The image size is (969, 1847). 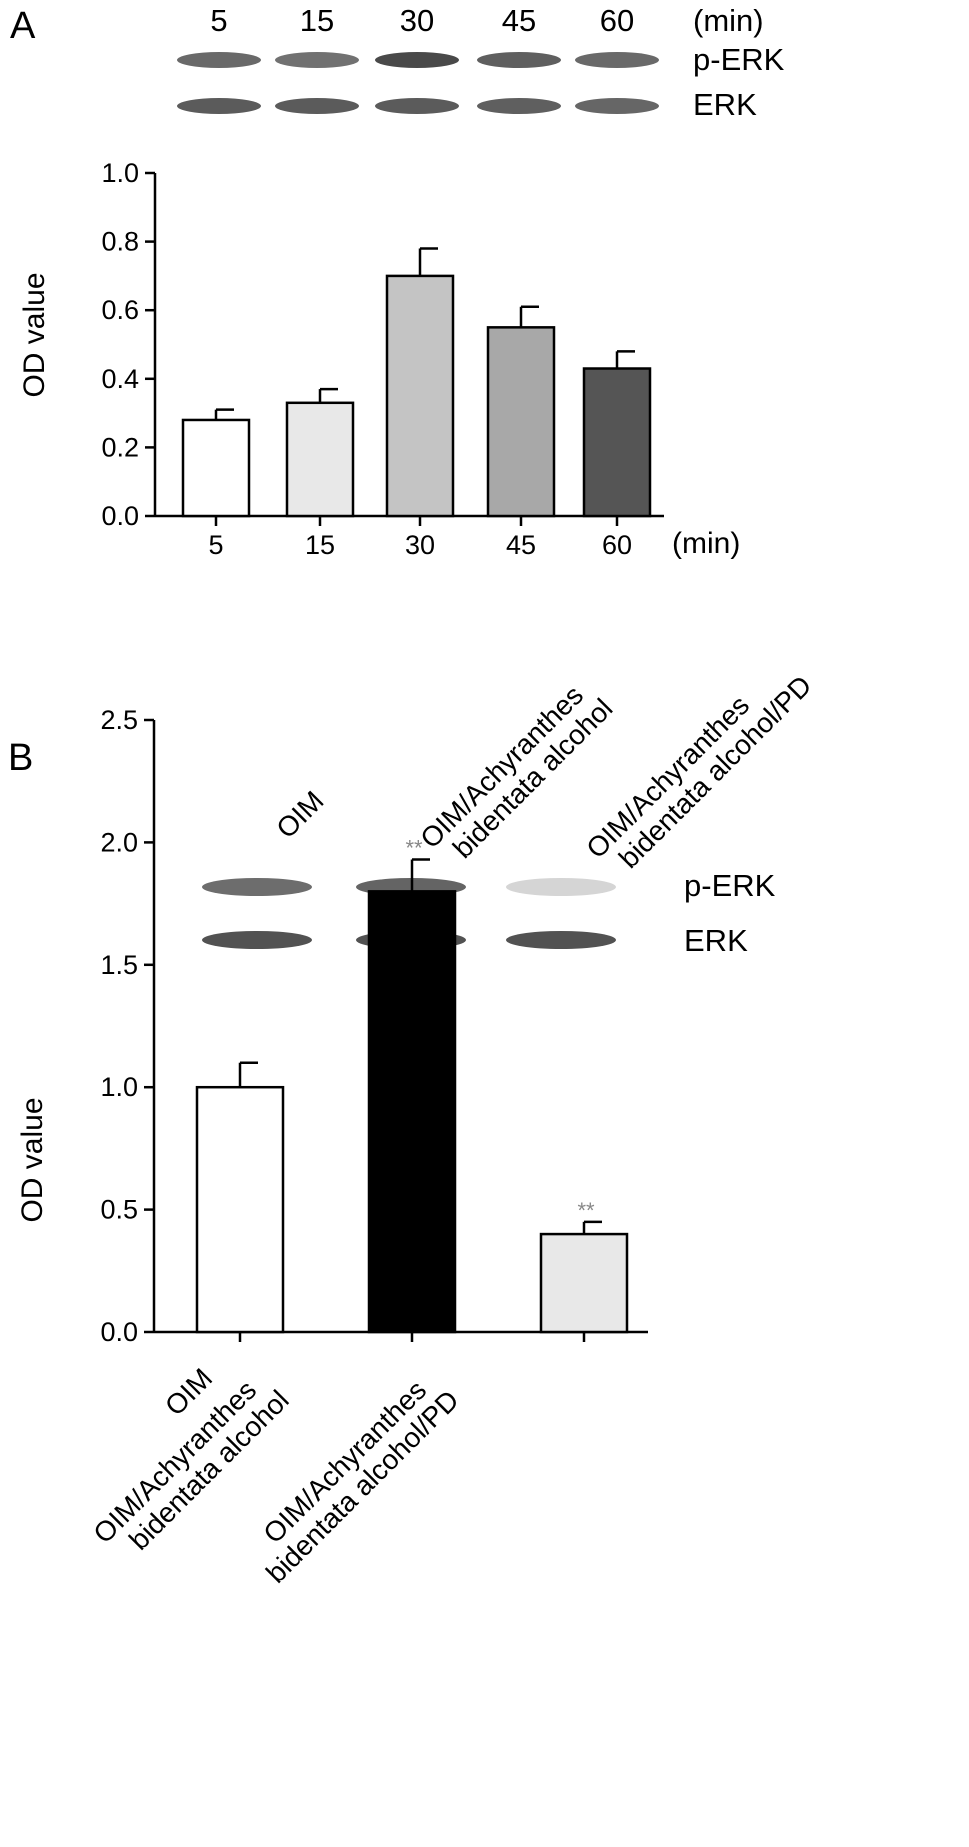 What do you see at coordinates (521, 545) in the screenshot?
I see `panel-a-x-tick-label: 45` at bounding box center [521, 545].